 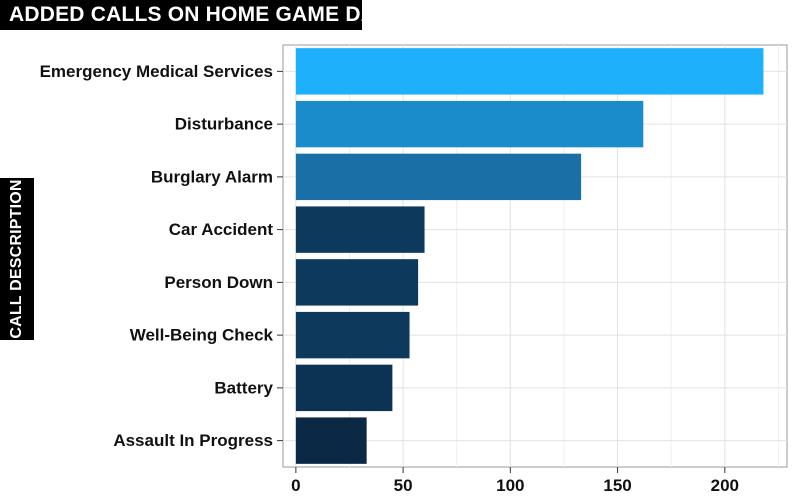 What do you see at coordinates (438, 177) in the screenshot?
I see `bar-burglary-alarm` at bounding box center [438, 177].